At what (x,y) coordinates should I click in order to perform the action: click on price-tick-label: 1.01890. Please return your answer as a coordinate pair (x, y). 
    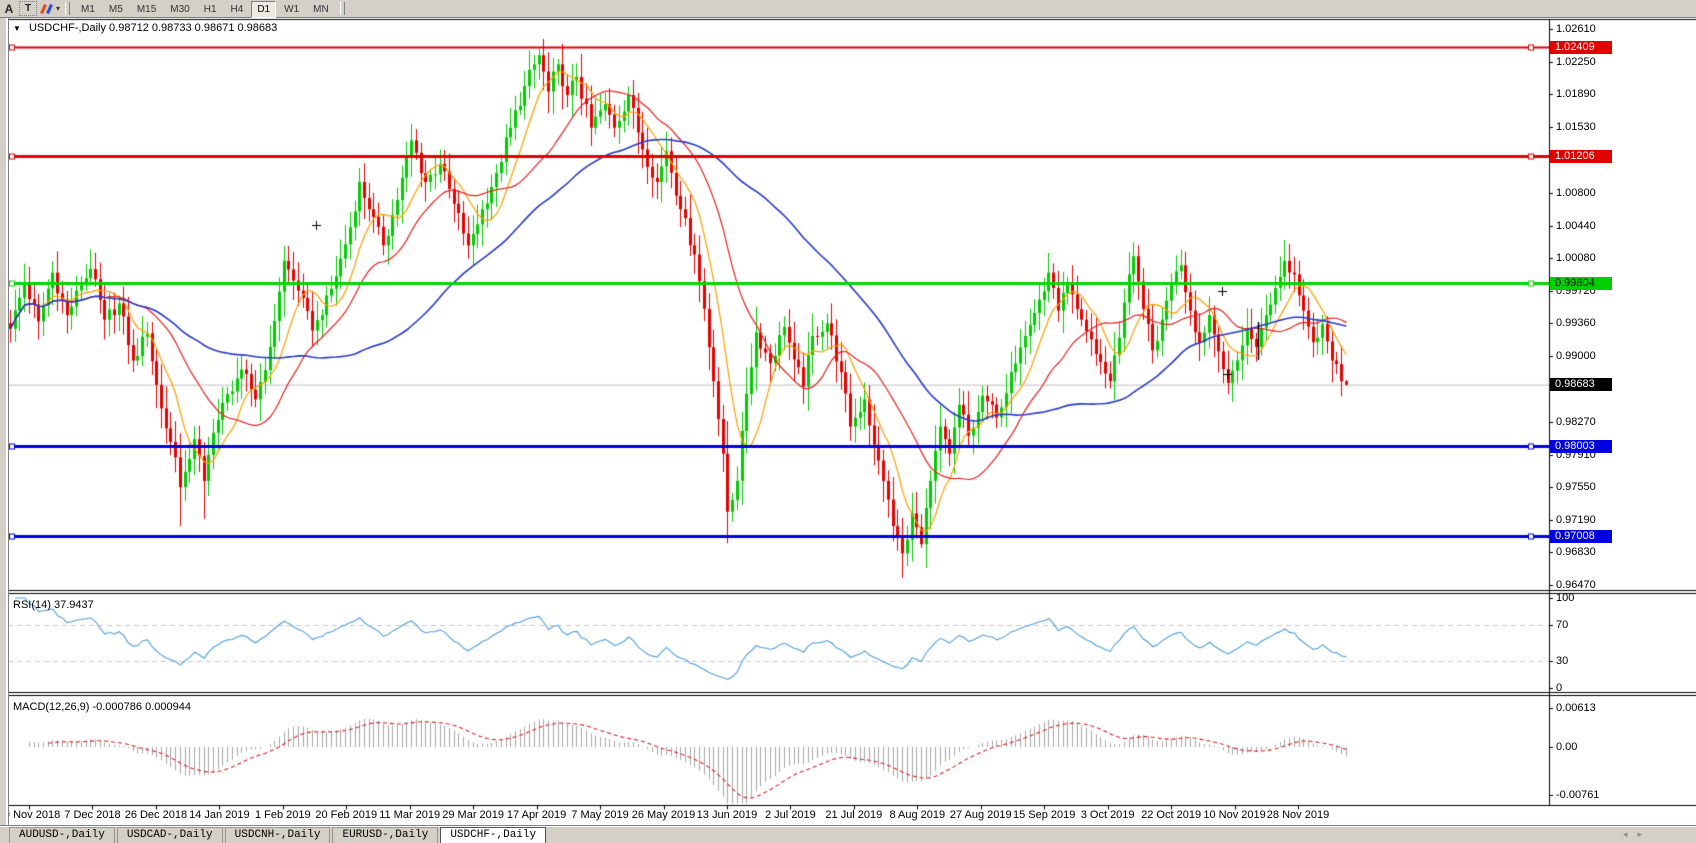
    Looking at the image, I should click on (1576, 94).